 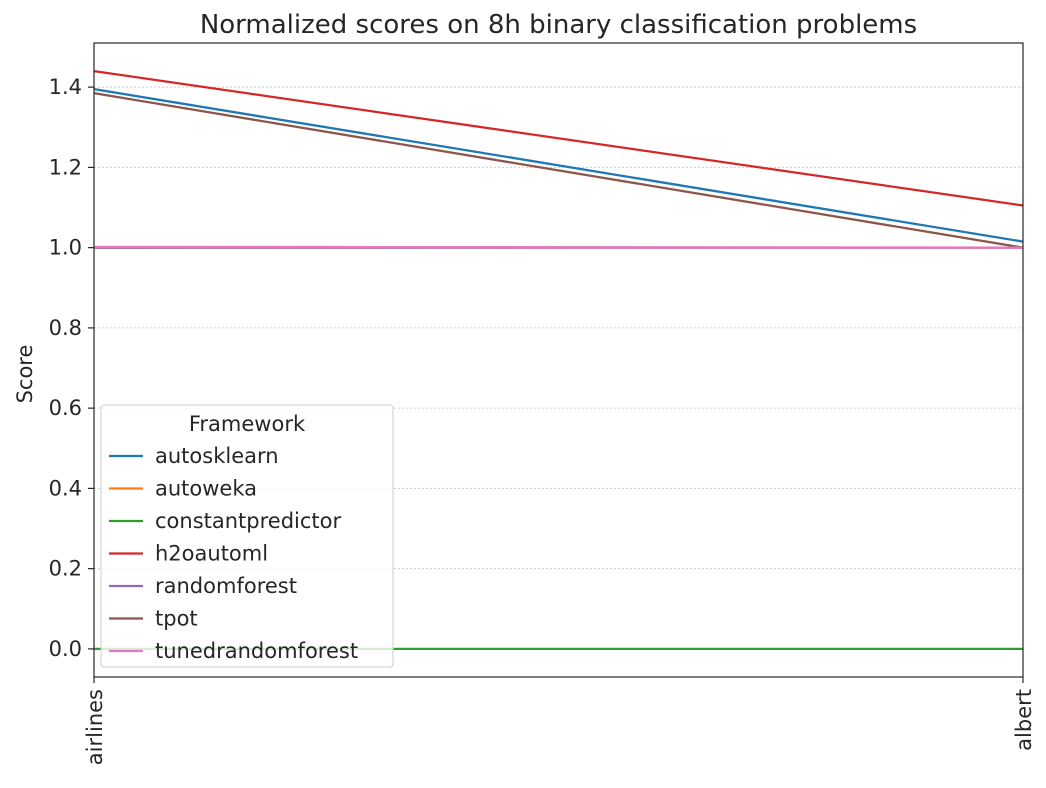 What do you see at coordinates (1024, 720) in the screenshot?
I see `x-tick-label: albert` at bounding box center [1024, 720].